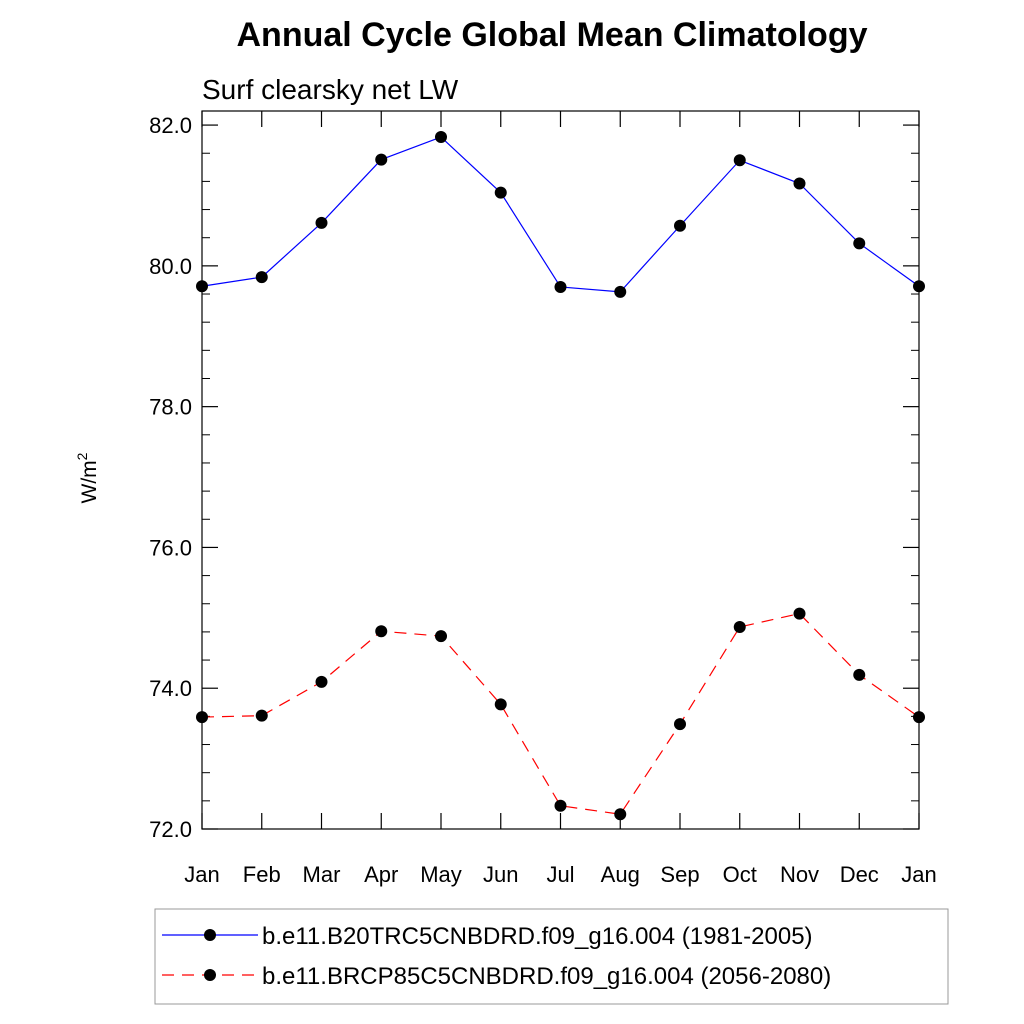 The image size is (1024, 1024). What do you see at coordinates (170, 688) in the screenshot?
I see `y-tick-label: 74.0` at bounding box center [170, 688].